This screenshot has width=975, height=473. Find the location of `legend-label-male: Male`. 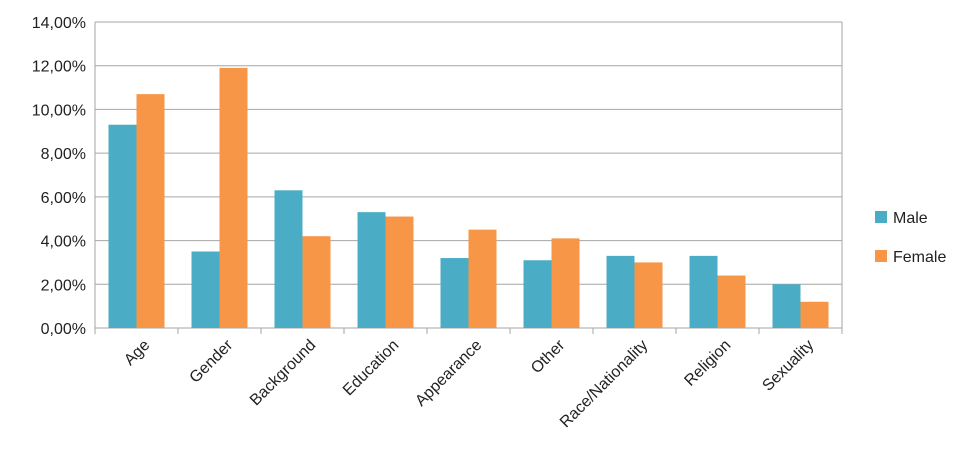

legend-label-male: Male is located at coordinates (910, 218).